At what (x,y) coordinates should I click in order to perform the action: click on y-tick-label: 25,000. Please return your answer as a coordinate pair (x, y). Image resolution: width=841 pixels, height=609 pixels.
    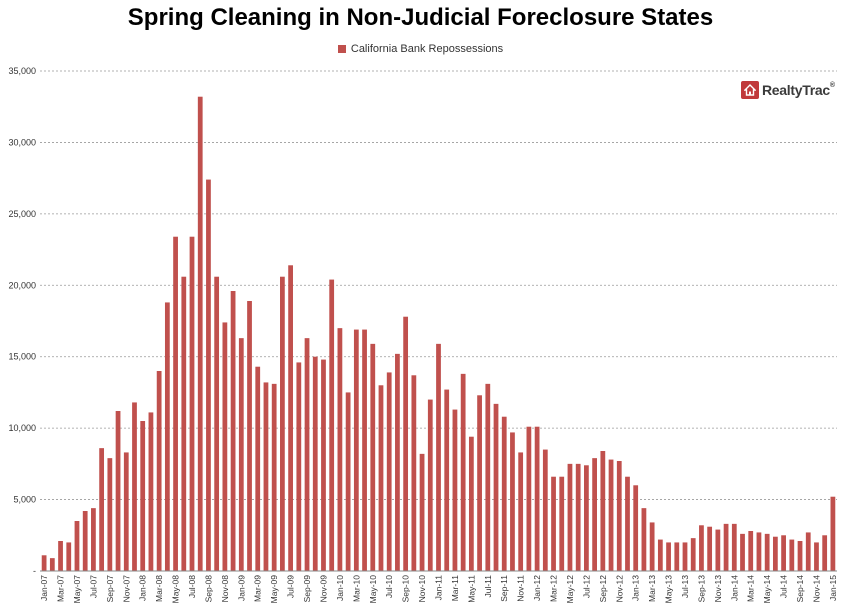
    Looking at the image, I should click on (22, 214).